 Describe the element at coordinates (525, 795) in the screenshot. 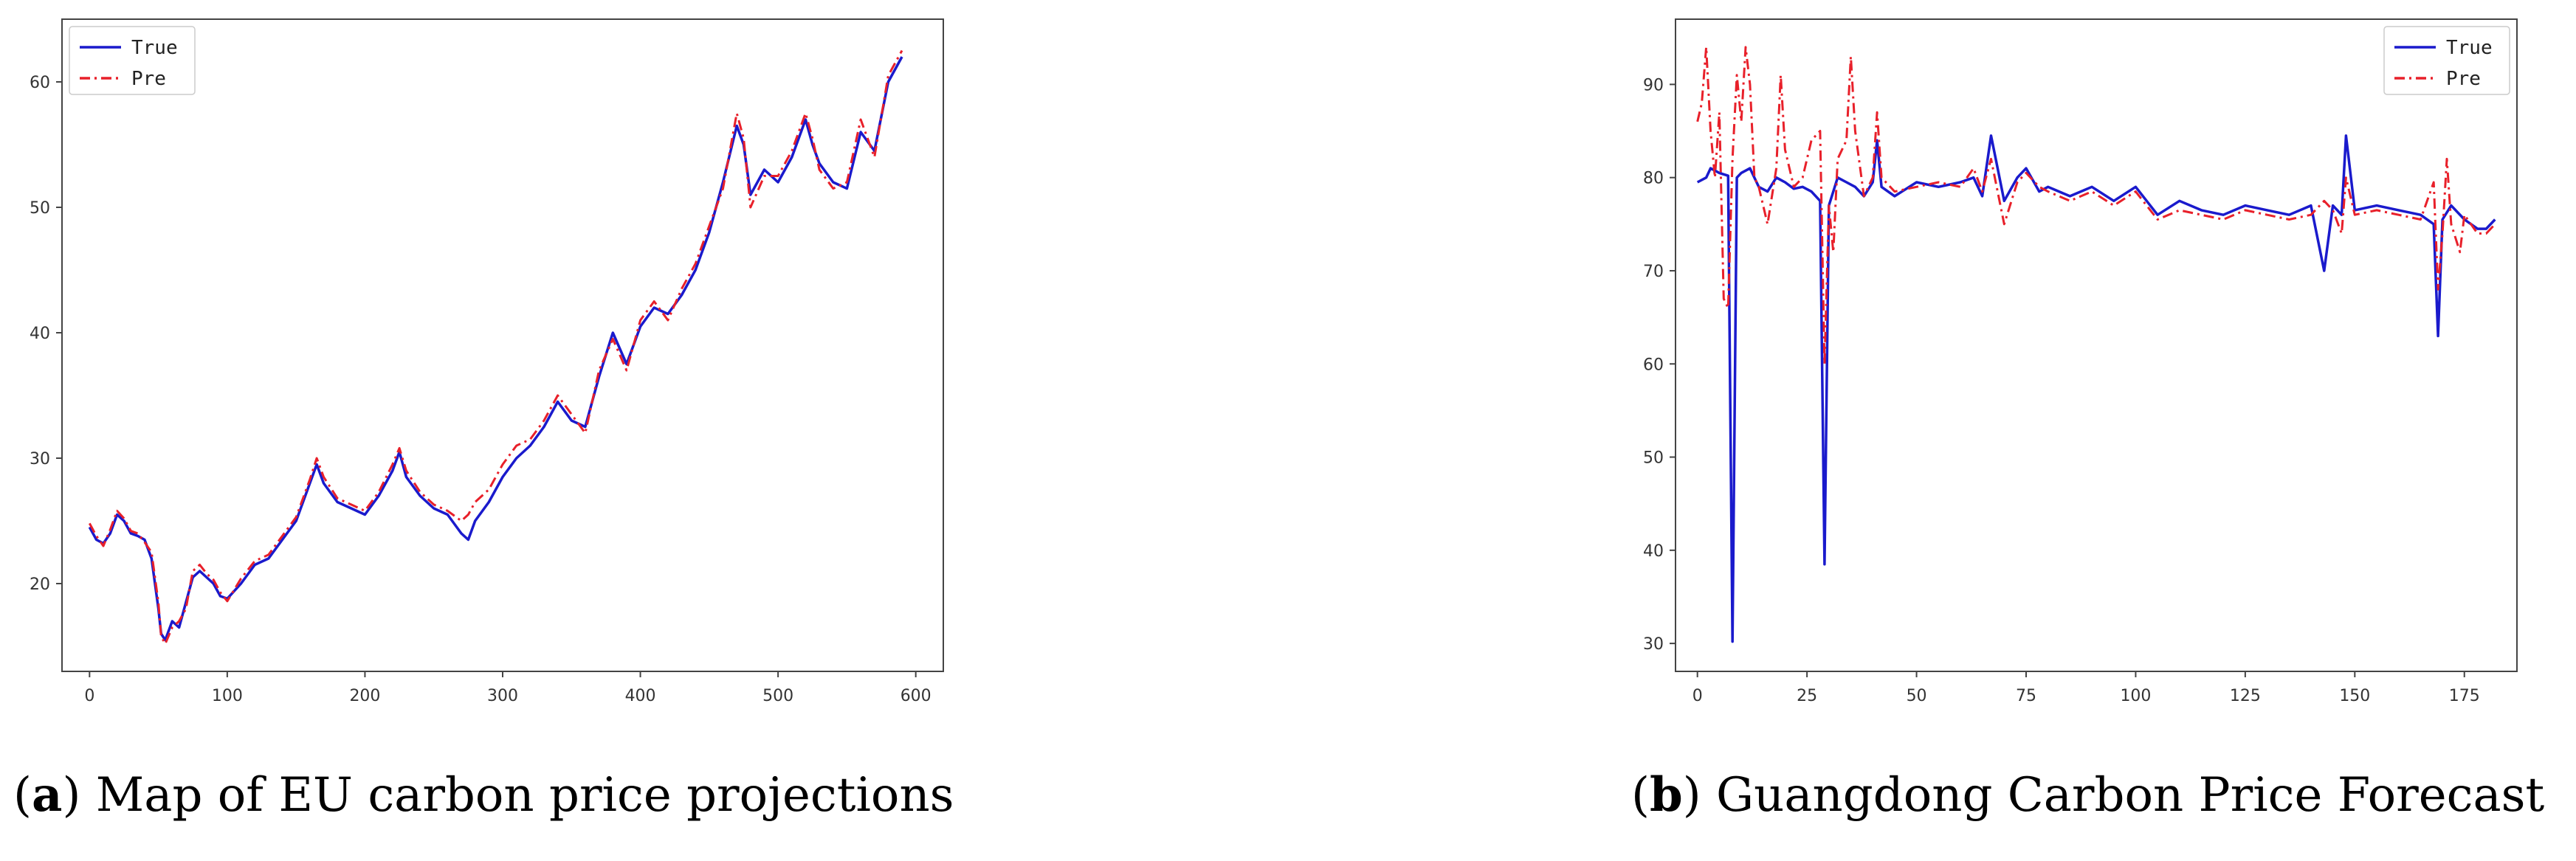

I see `caption-a-text: Map of EU carbon price projections` at that location.